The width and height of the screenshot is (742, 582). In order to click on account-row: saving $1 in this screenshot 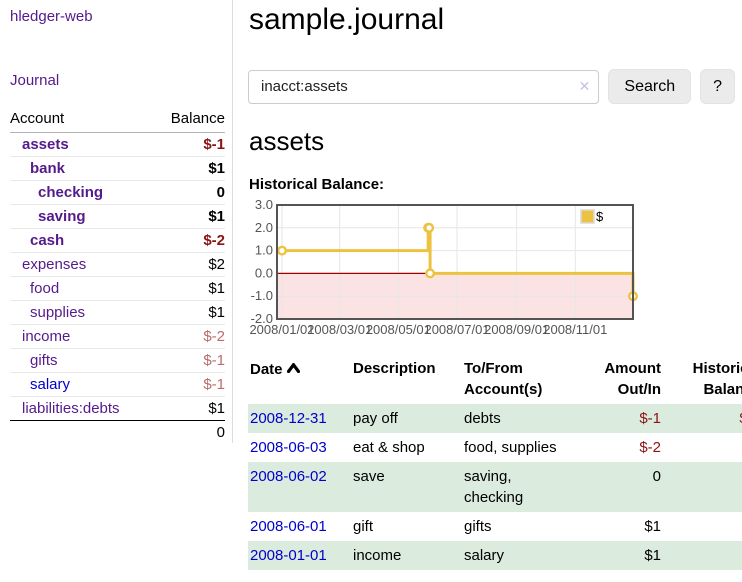, I will do `click(117, 216)`.